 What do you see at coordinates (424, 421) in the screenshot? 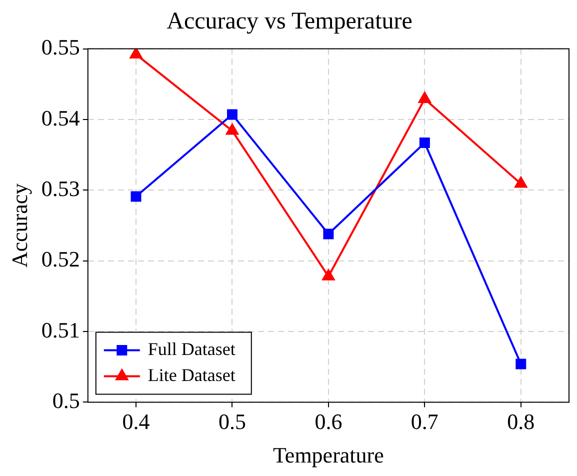
I see `x-tick-label: 0.7` at bounding box center [424, 421].